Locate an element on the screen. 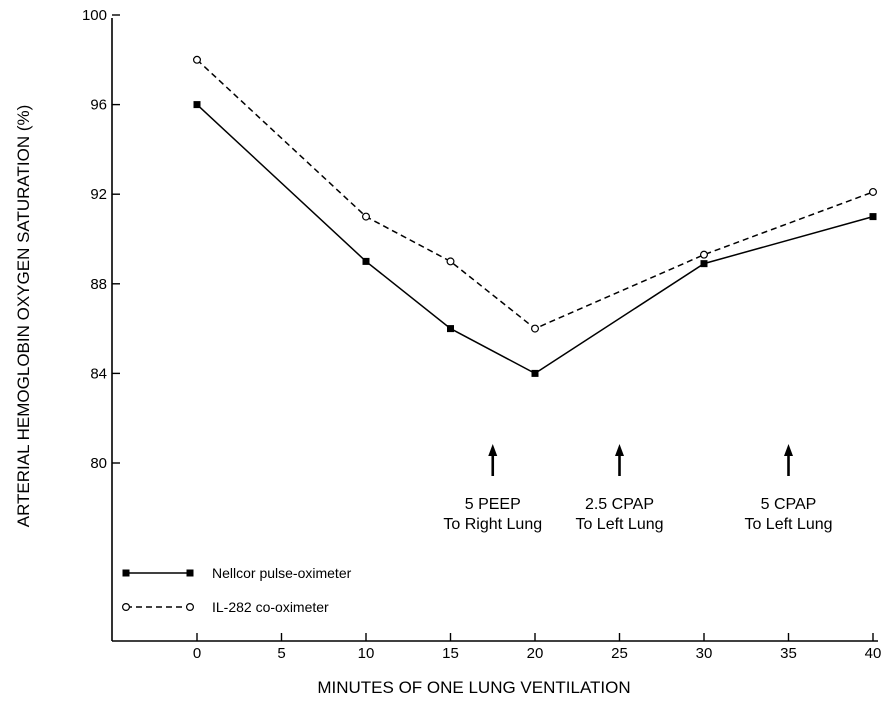  annotation: 5 PEEP To Right Lung is located at coordinates (492, 488).